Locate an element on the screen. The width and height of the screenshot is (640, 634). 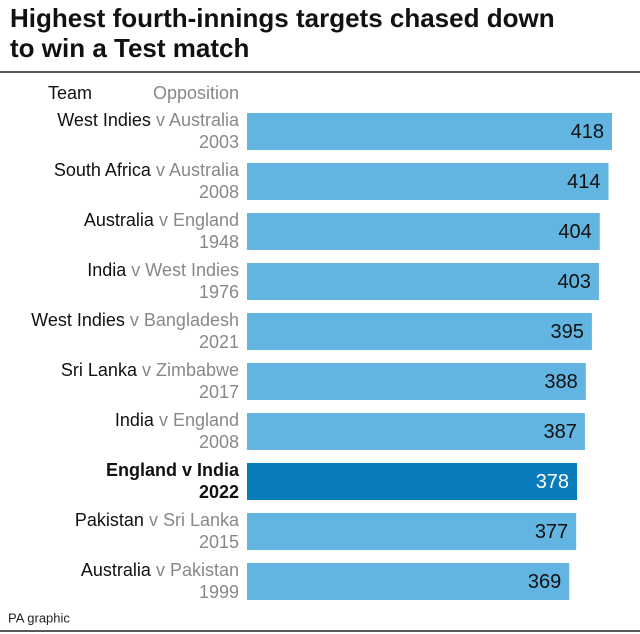
value-label: 387 is located at coordinates (560, 432).